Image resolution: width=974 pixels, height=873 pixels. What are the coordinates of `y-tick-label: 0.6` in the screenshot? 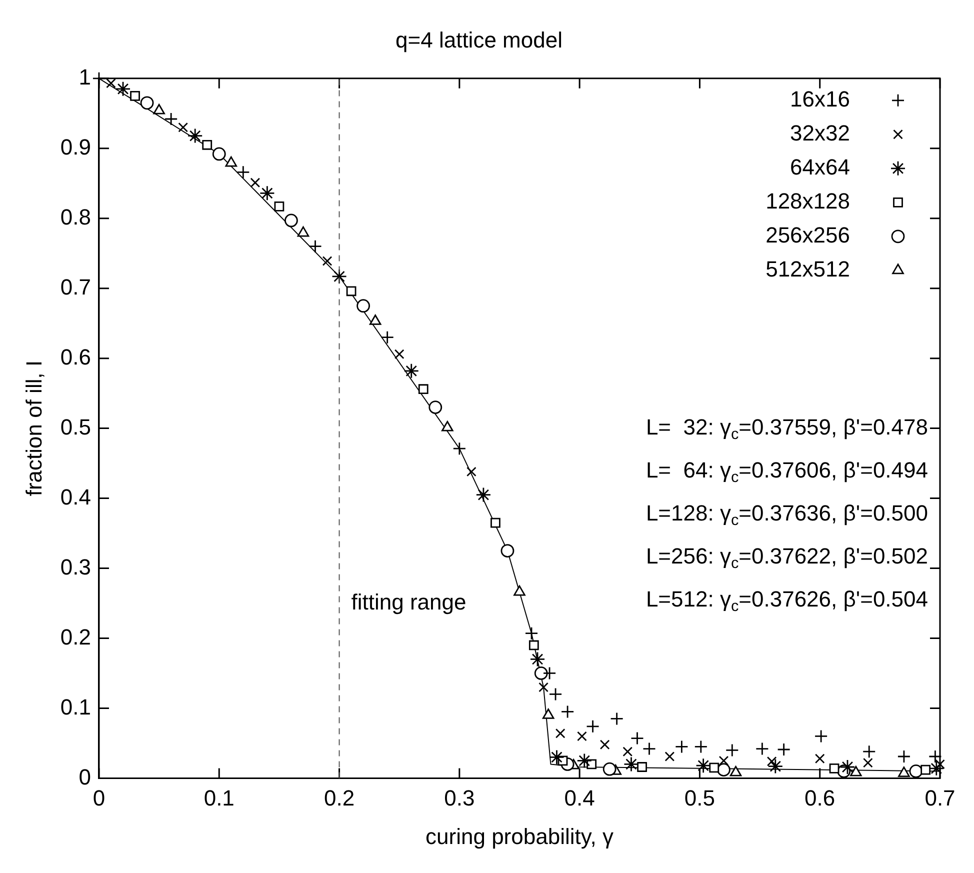 It's located at (75, 357).